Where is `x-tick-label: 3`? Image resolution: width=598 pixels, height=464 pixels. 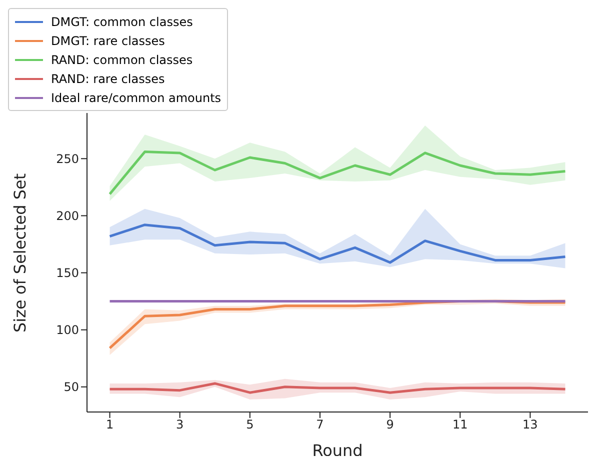 x-tick-label: 3 is located at coordinates (180, 425).